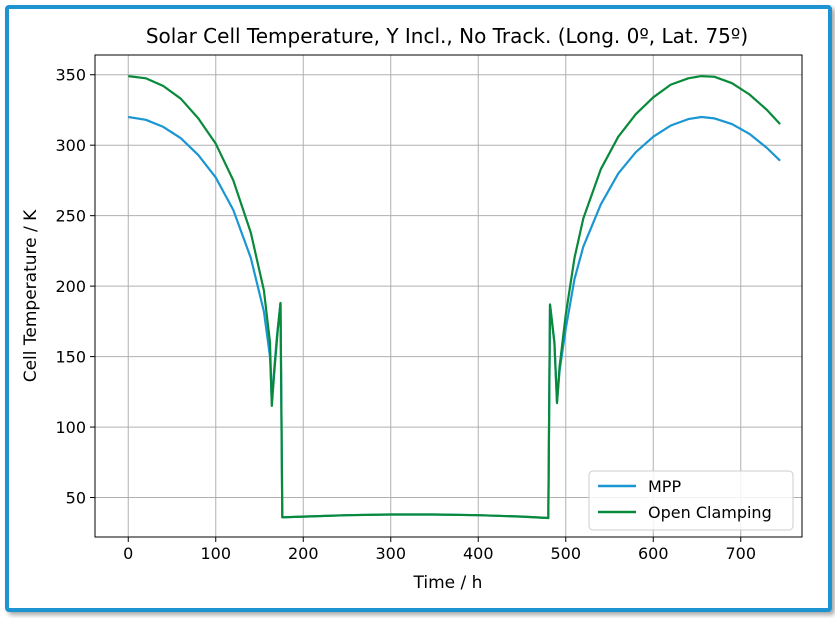 This screenshot has width=835, height=618. I want to click on y-tick-label: 100, so click(70, 427).